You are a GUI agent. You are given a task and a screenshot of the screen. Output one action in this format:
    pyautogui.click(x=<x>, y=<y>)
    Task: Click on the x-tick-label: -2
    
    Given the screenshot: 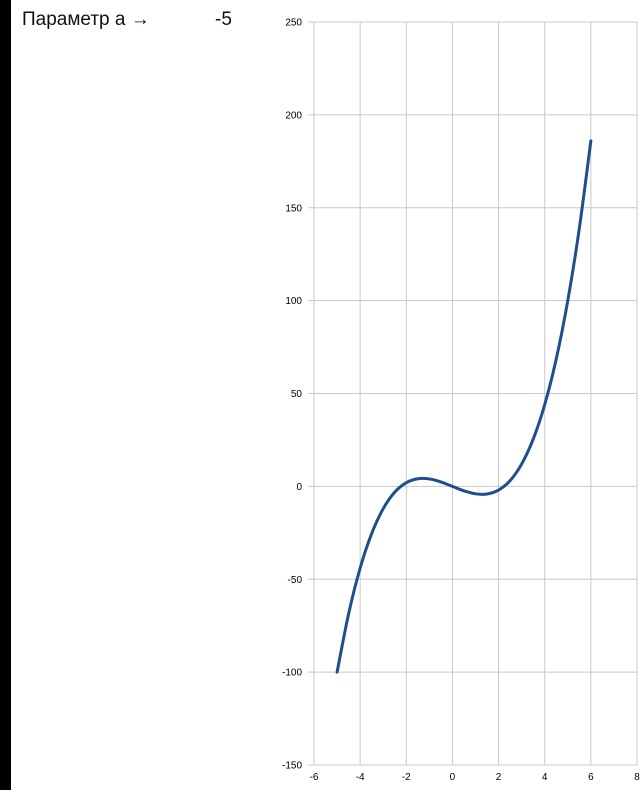 What is the action you would take?
    pyautogui.click(x=406, y=777)
    